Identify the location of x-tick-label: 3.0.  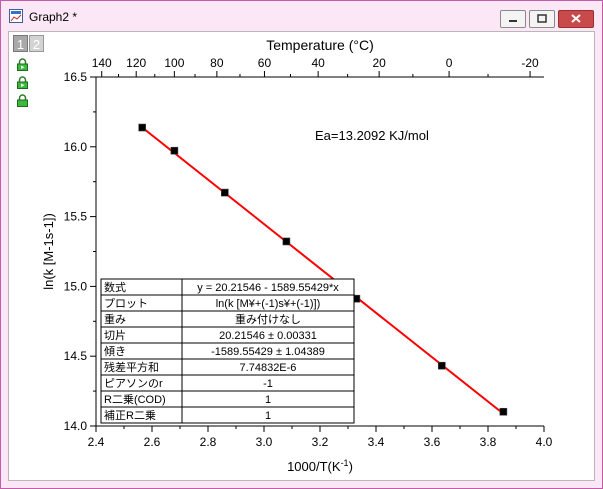
(264, 442).